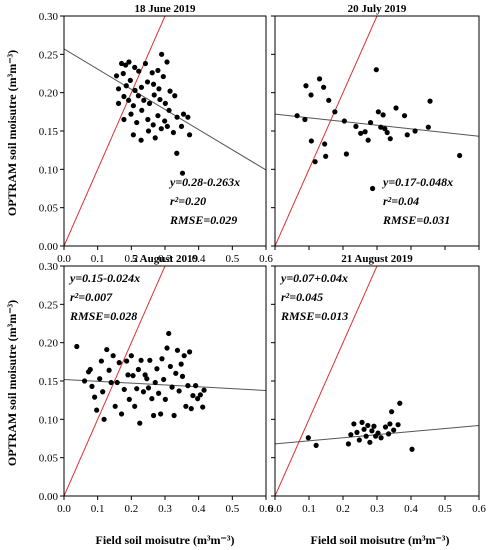  Describe the element at coordinates (417, 182) in the screenshot. I see `stats-annotation-line: y=0.17-0.048x` at that location.